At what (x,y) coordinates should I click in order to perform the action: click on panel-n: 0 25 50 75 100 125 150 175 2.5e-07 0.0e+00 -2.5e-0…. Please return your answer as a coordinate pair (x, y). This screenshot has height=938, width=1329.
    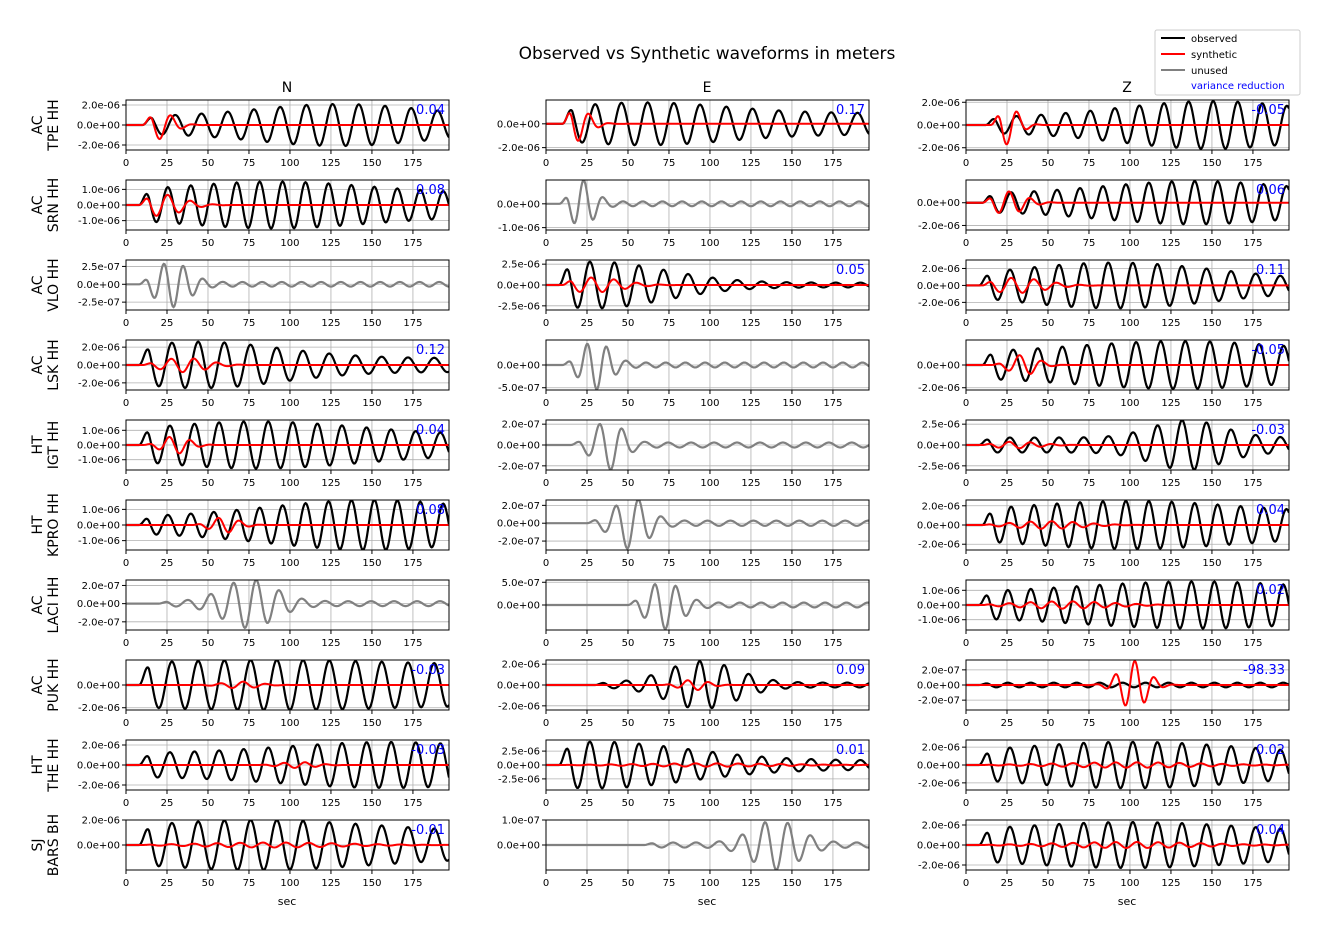
    Looking at the image, I should click on (263, 294).